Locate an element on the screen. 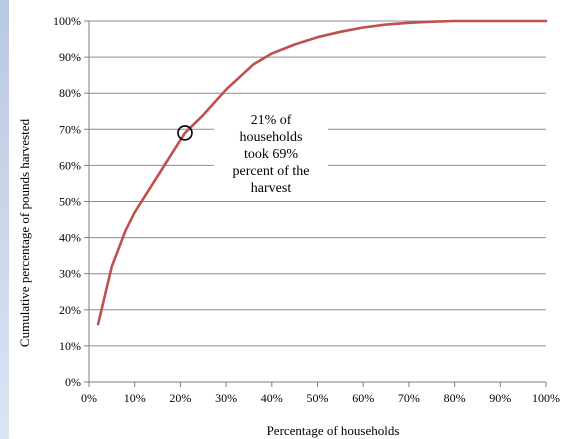 Image resolution: width=564 pixels, height=439 pixels. x-tick-label: 70% is located at coordinates (409, 398).